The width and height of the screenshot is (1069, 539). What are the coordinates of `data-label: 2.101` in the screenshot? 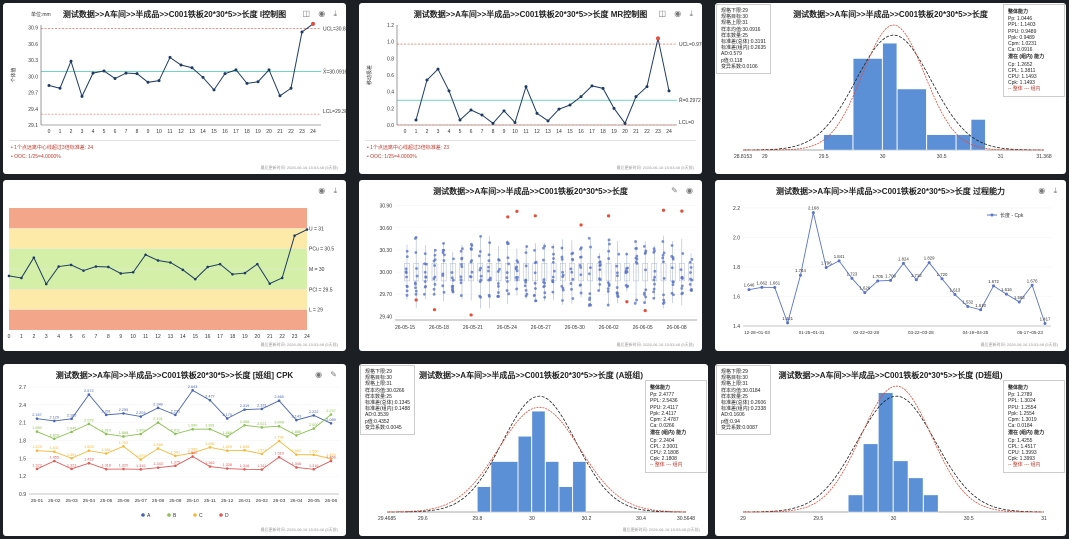 It's located at (158, 419).